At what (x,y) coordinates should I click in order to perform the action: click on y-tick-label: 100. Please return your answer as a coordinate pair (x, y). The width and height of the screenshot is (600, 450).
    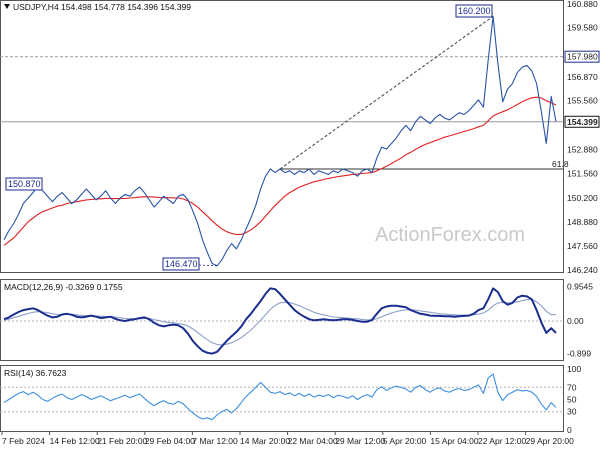
    Looking at the image, I should click on (574, 369).